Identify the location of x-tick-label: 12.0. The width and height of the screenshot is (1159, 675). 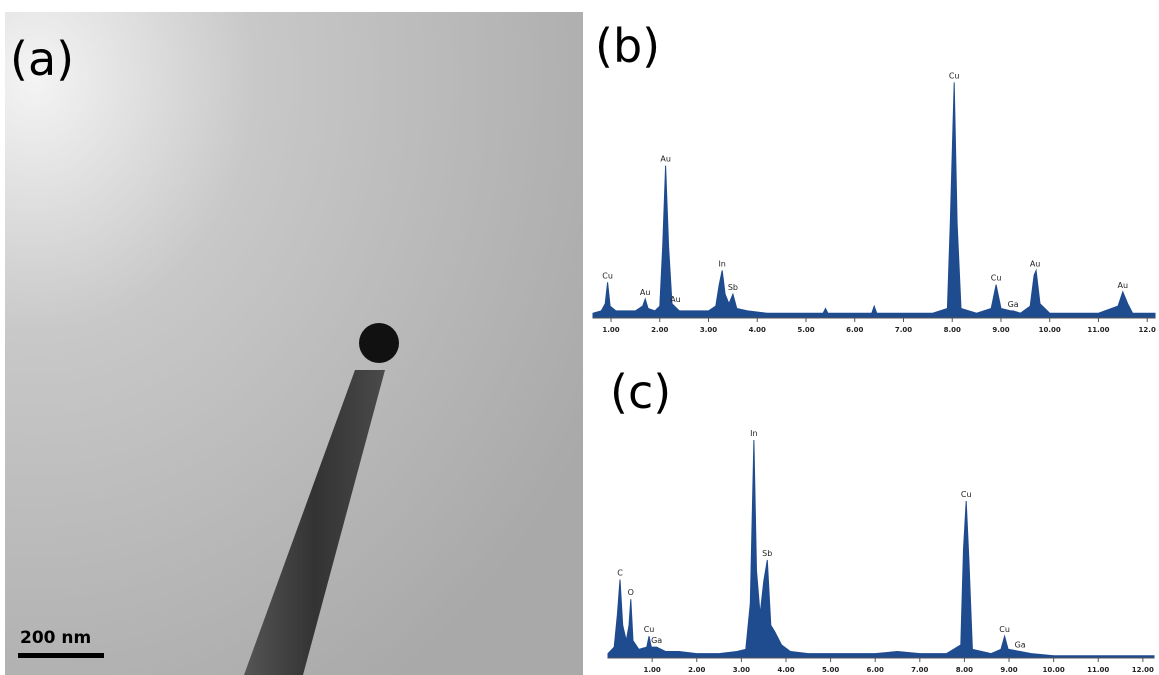
(1147, 330).